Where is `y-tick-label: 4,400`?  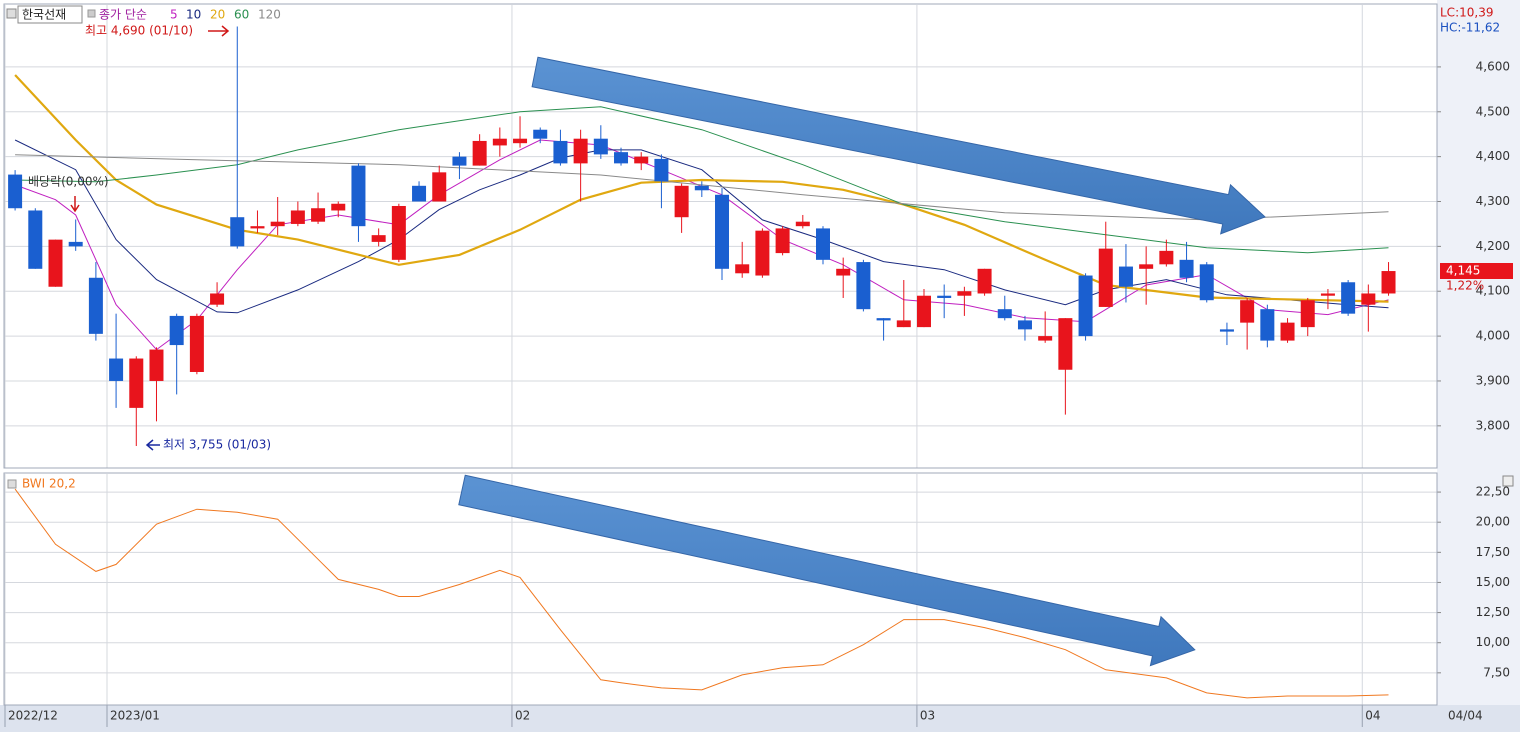
y-tick-label: 4,400 is located at coordinates (1493, 156).